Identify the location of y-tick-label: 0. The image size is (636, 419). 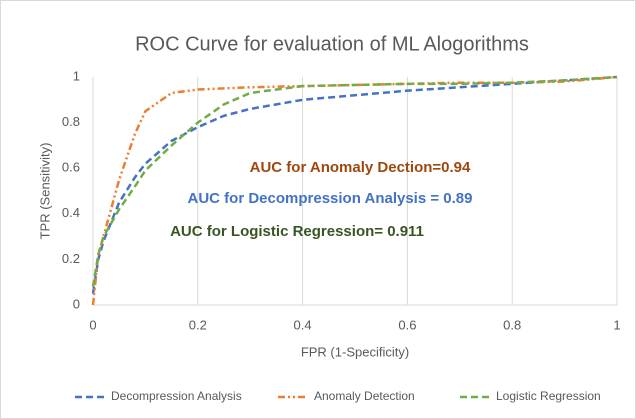
(76, 303).